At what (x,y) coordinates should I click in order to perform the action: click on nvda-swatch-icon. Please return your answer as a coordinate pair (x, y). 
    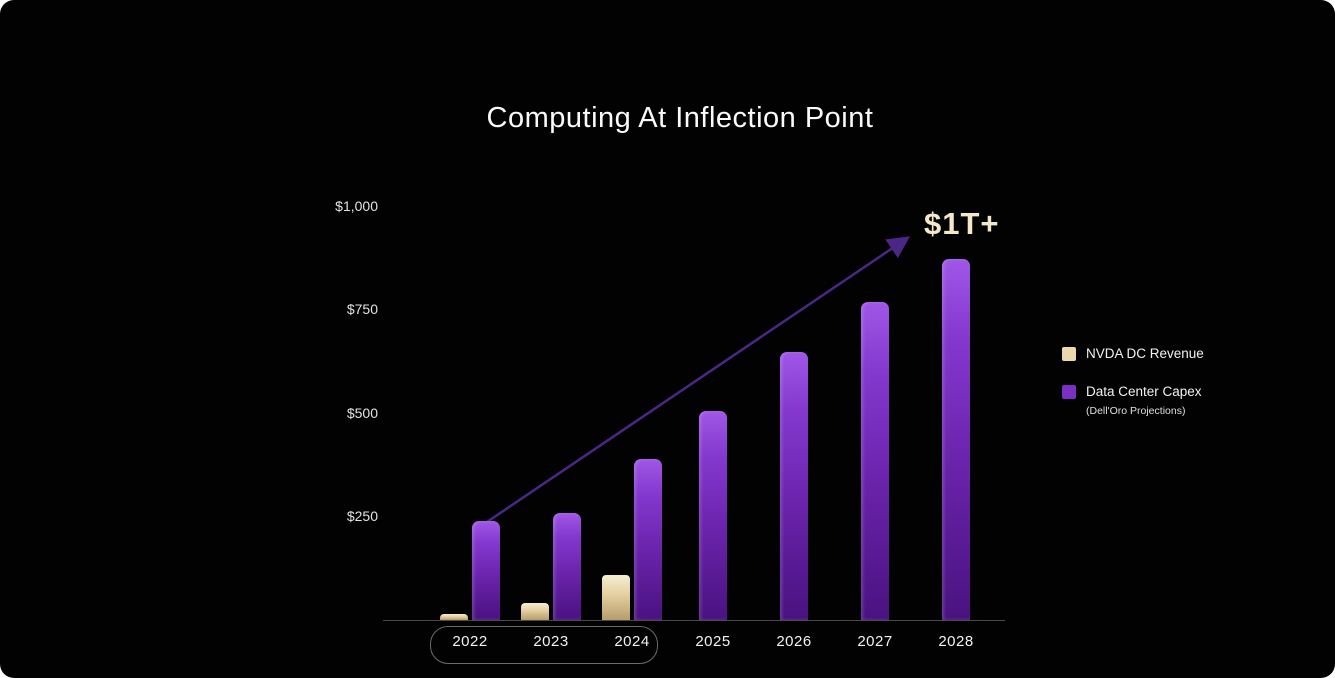
    Looking at the image, I should click on (1069, 354).